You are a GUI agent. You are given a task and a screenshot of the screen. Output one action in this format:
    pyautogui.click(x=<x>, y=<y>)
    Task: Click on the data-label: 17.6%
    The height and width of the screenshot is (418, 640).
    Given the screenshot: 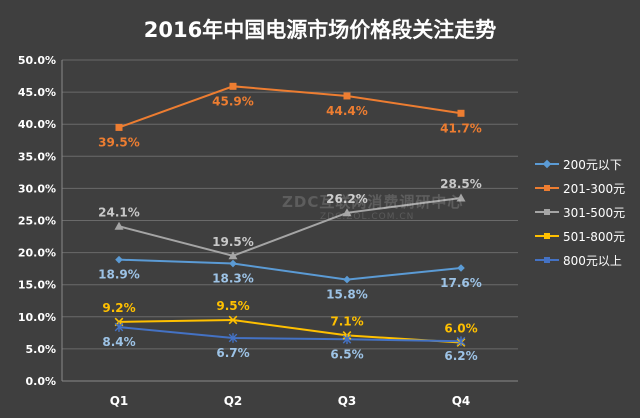 What is the action you would take?
    pyautogui.click(x=461, y=283)
    